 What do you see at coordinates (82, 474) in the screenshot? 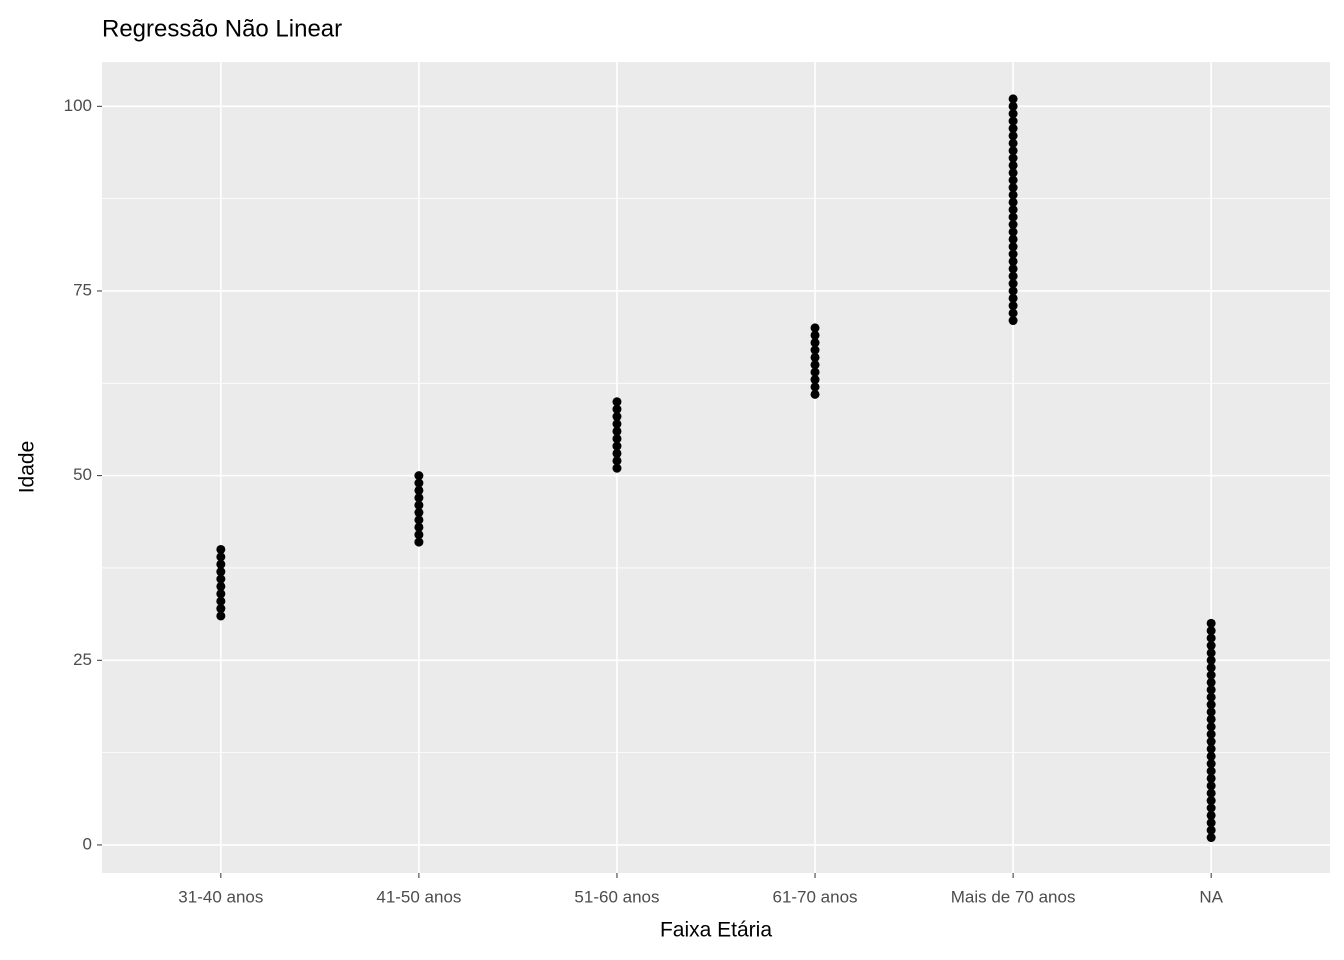
I see `y-tick-label: 50` at bounding box center [82, 474].